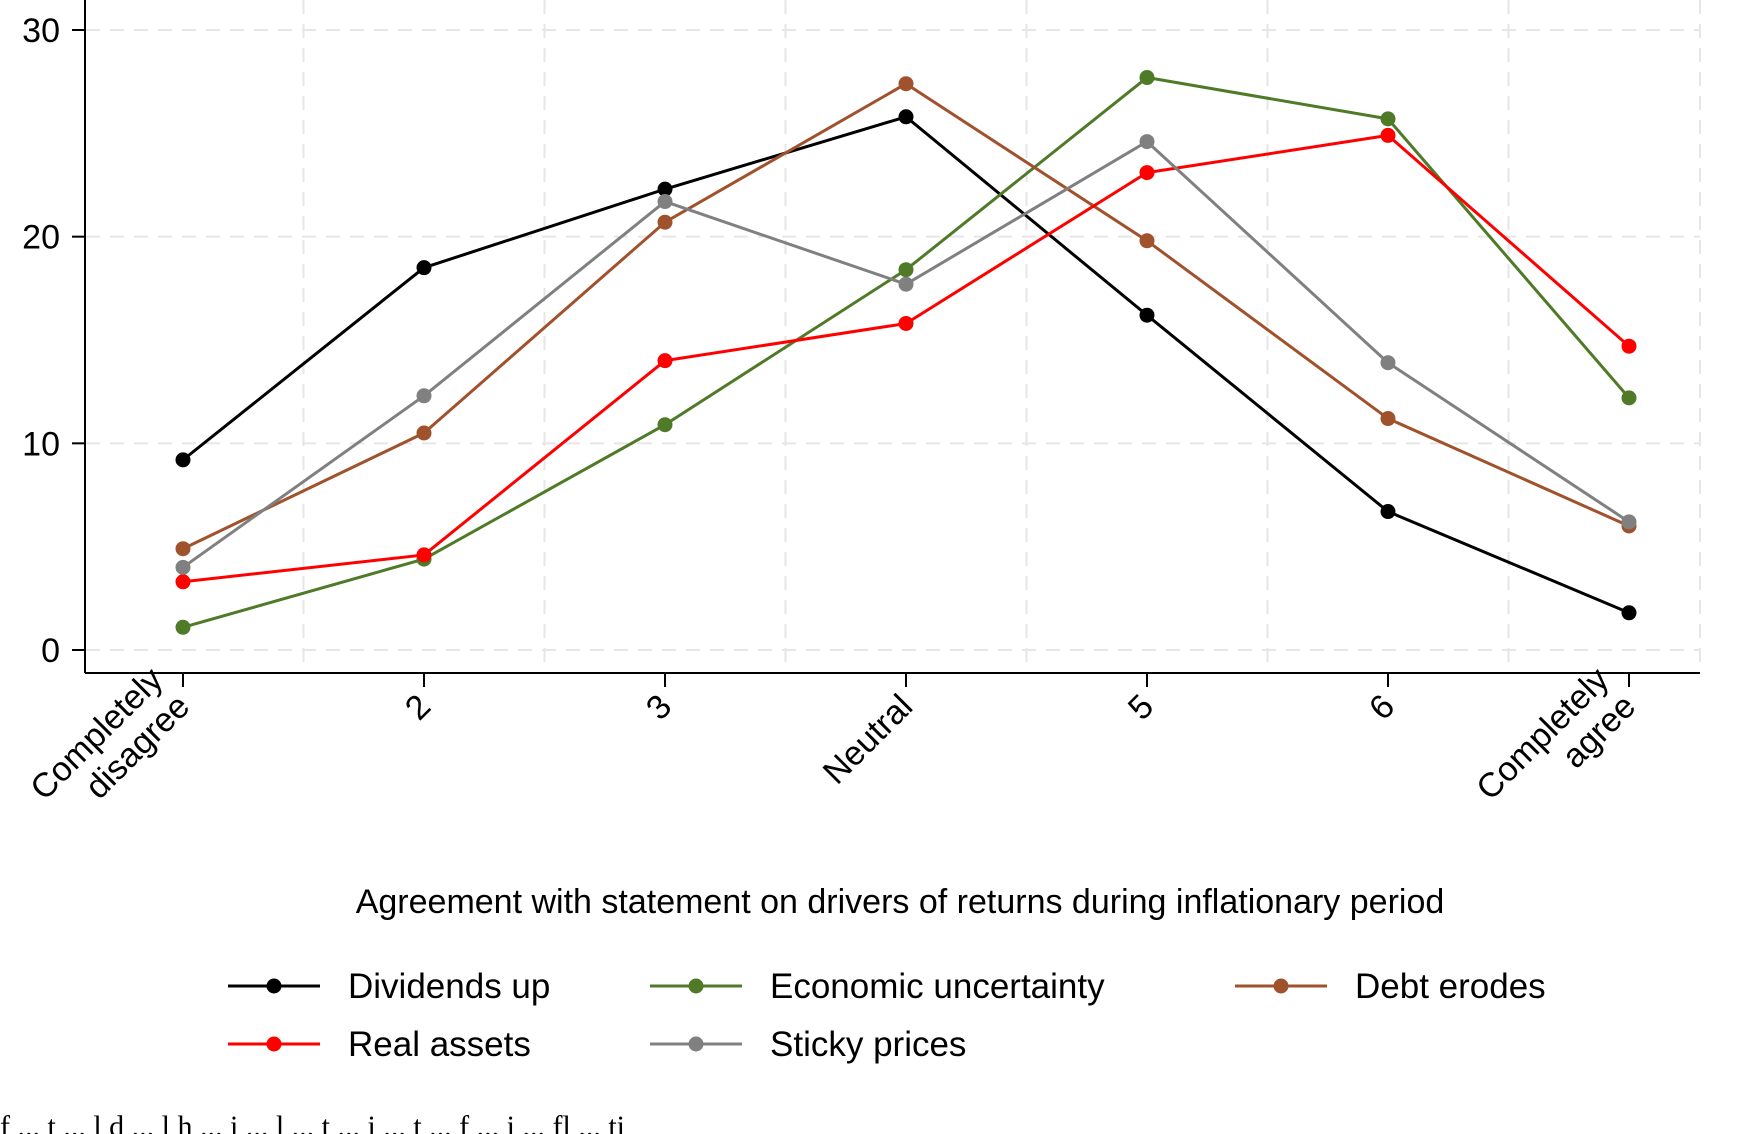 The height and width of the screenshot is (1134, 1739). I want to click on legend-item: Sticky prices, so click(808, 1044).